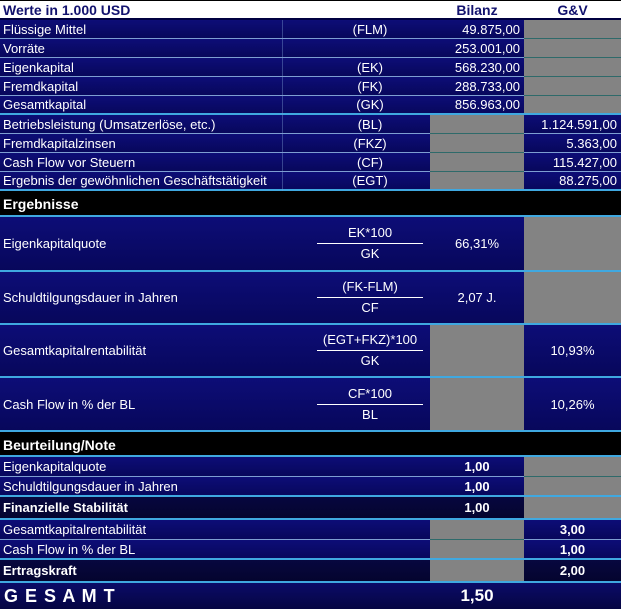 The image size is (621, 609). I want to click on row-eigenkapitalquote-ratio: Eigenkapitalquote EK*100 GK 66,31%, so click(310, 244).